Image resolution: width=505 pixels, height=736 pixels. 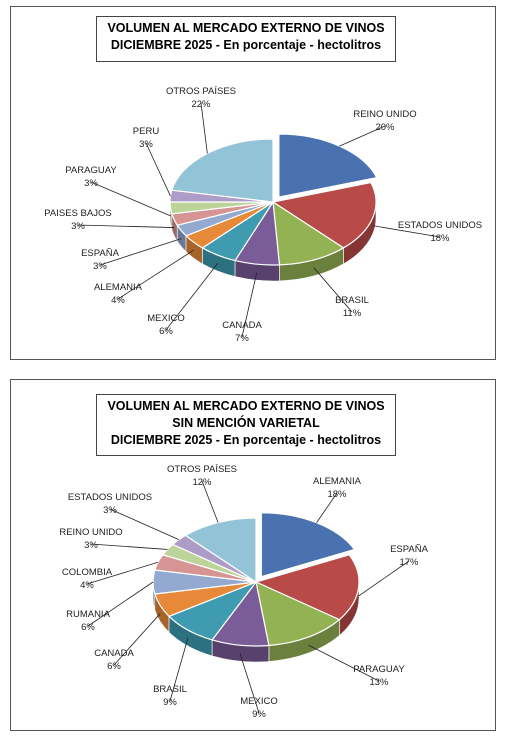 What do you see at coordinates (242, 338) in the screenshot?
I see `slice-value-canada: 7%` at bounding box center [242, 338].